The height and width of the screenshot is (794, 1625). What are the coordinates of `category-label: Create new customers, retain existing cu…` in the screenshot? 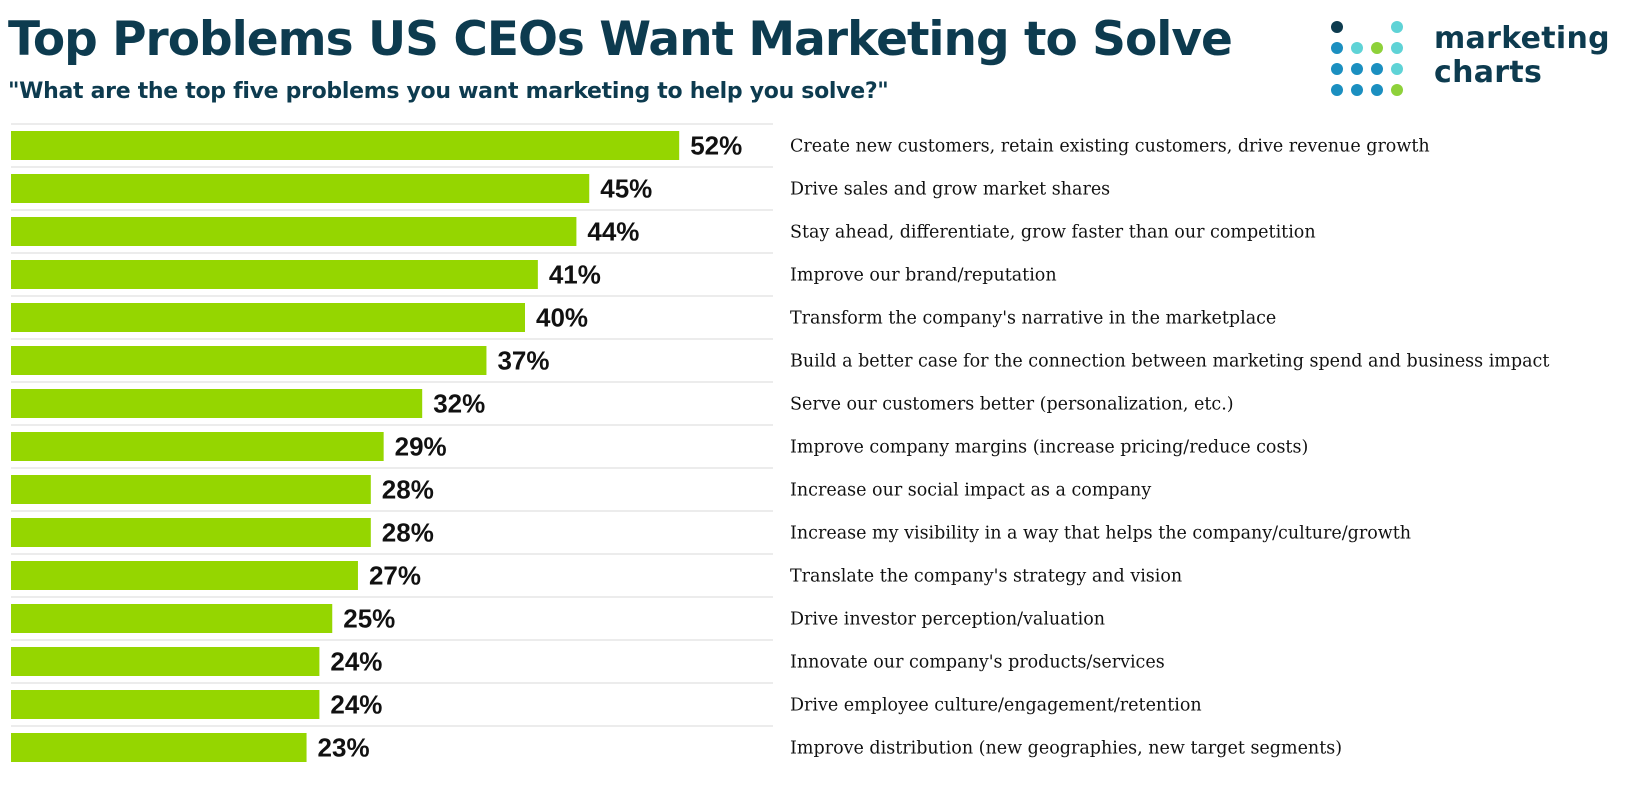 It's located at (1110, 147).